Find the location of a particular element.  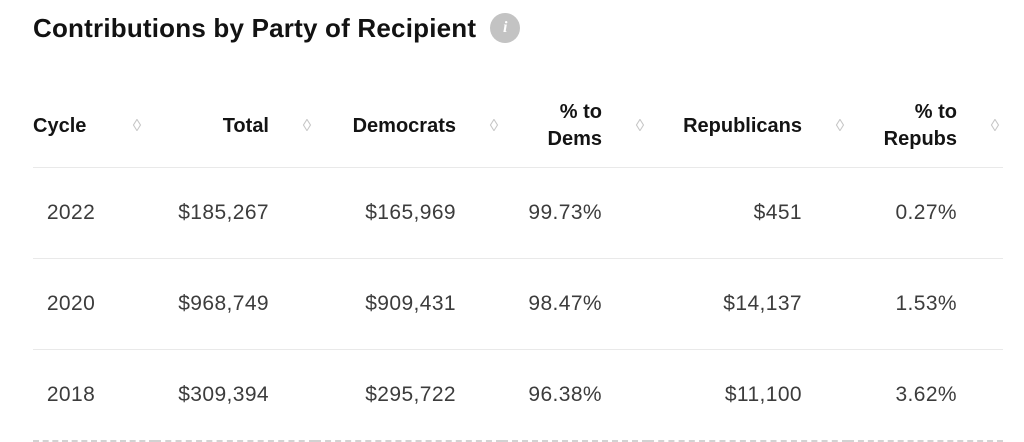

column-header-pct-to-dems: % to Dems ◊ is located at coordinates (575, 126).